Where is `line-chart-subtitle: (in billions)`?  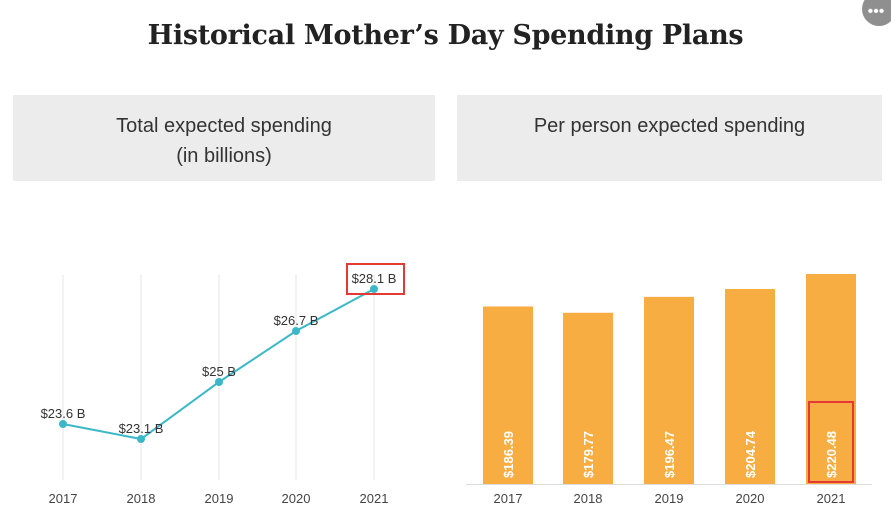
line-chart-subtitle: (in billions) is located at coordinates (224, 156).